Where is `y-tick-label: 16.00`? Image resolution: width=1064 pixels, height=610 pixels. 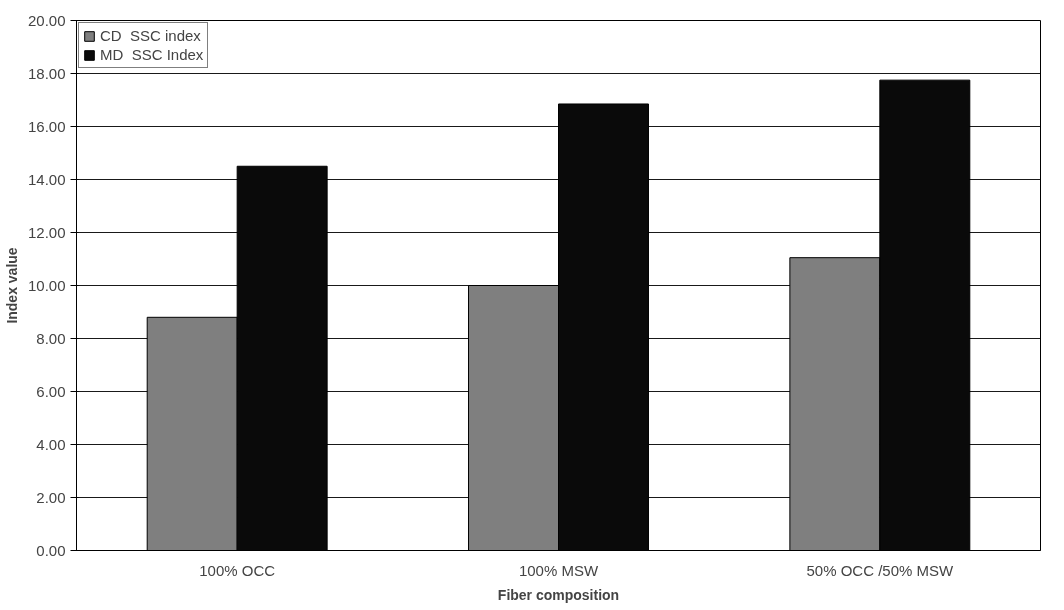 y-tick-label: 16.00 is located at coordinates (46, 126).